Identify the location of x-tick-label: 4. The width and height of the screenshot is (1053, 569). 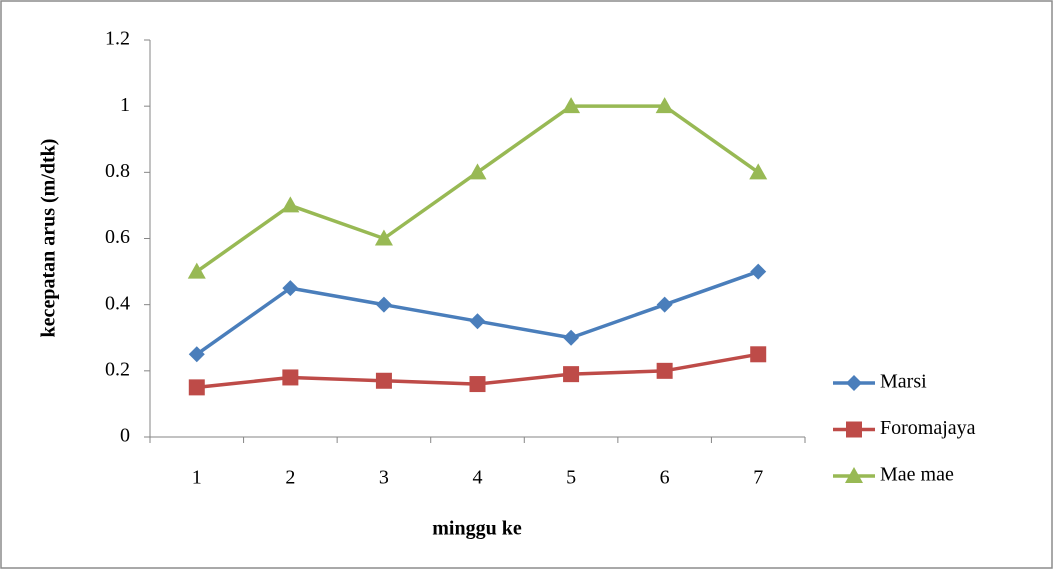
(478, 478).